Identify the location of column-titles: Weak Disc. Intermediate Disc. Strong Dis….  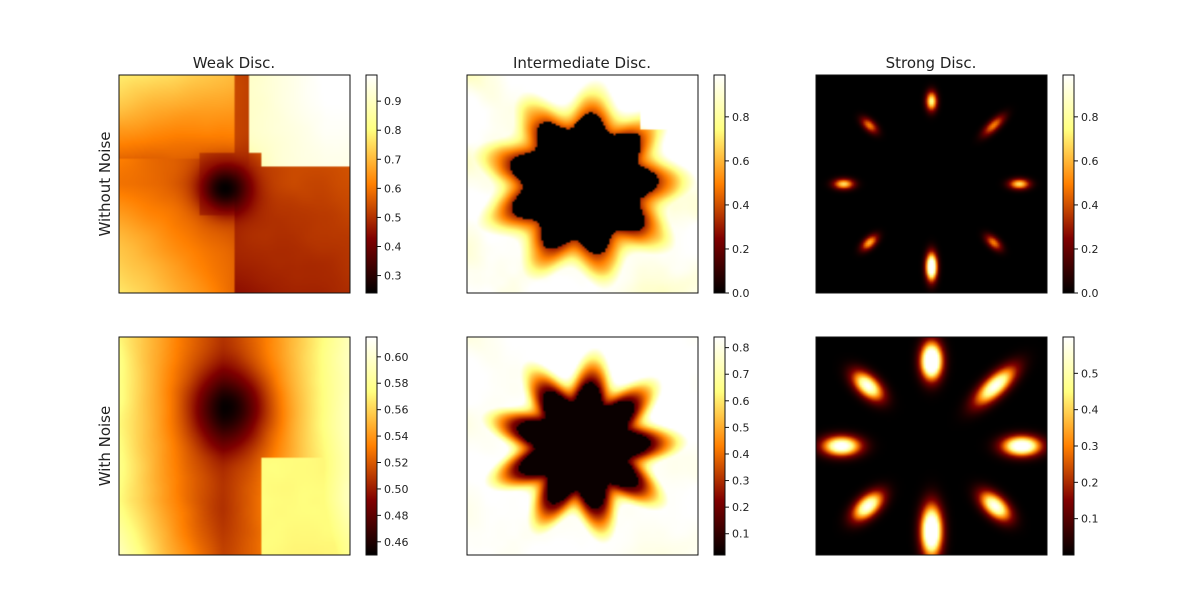
(585, 63).